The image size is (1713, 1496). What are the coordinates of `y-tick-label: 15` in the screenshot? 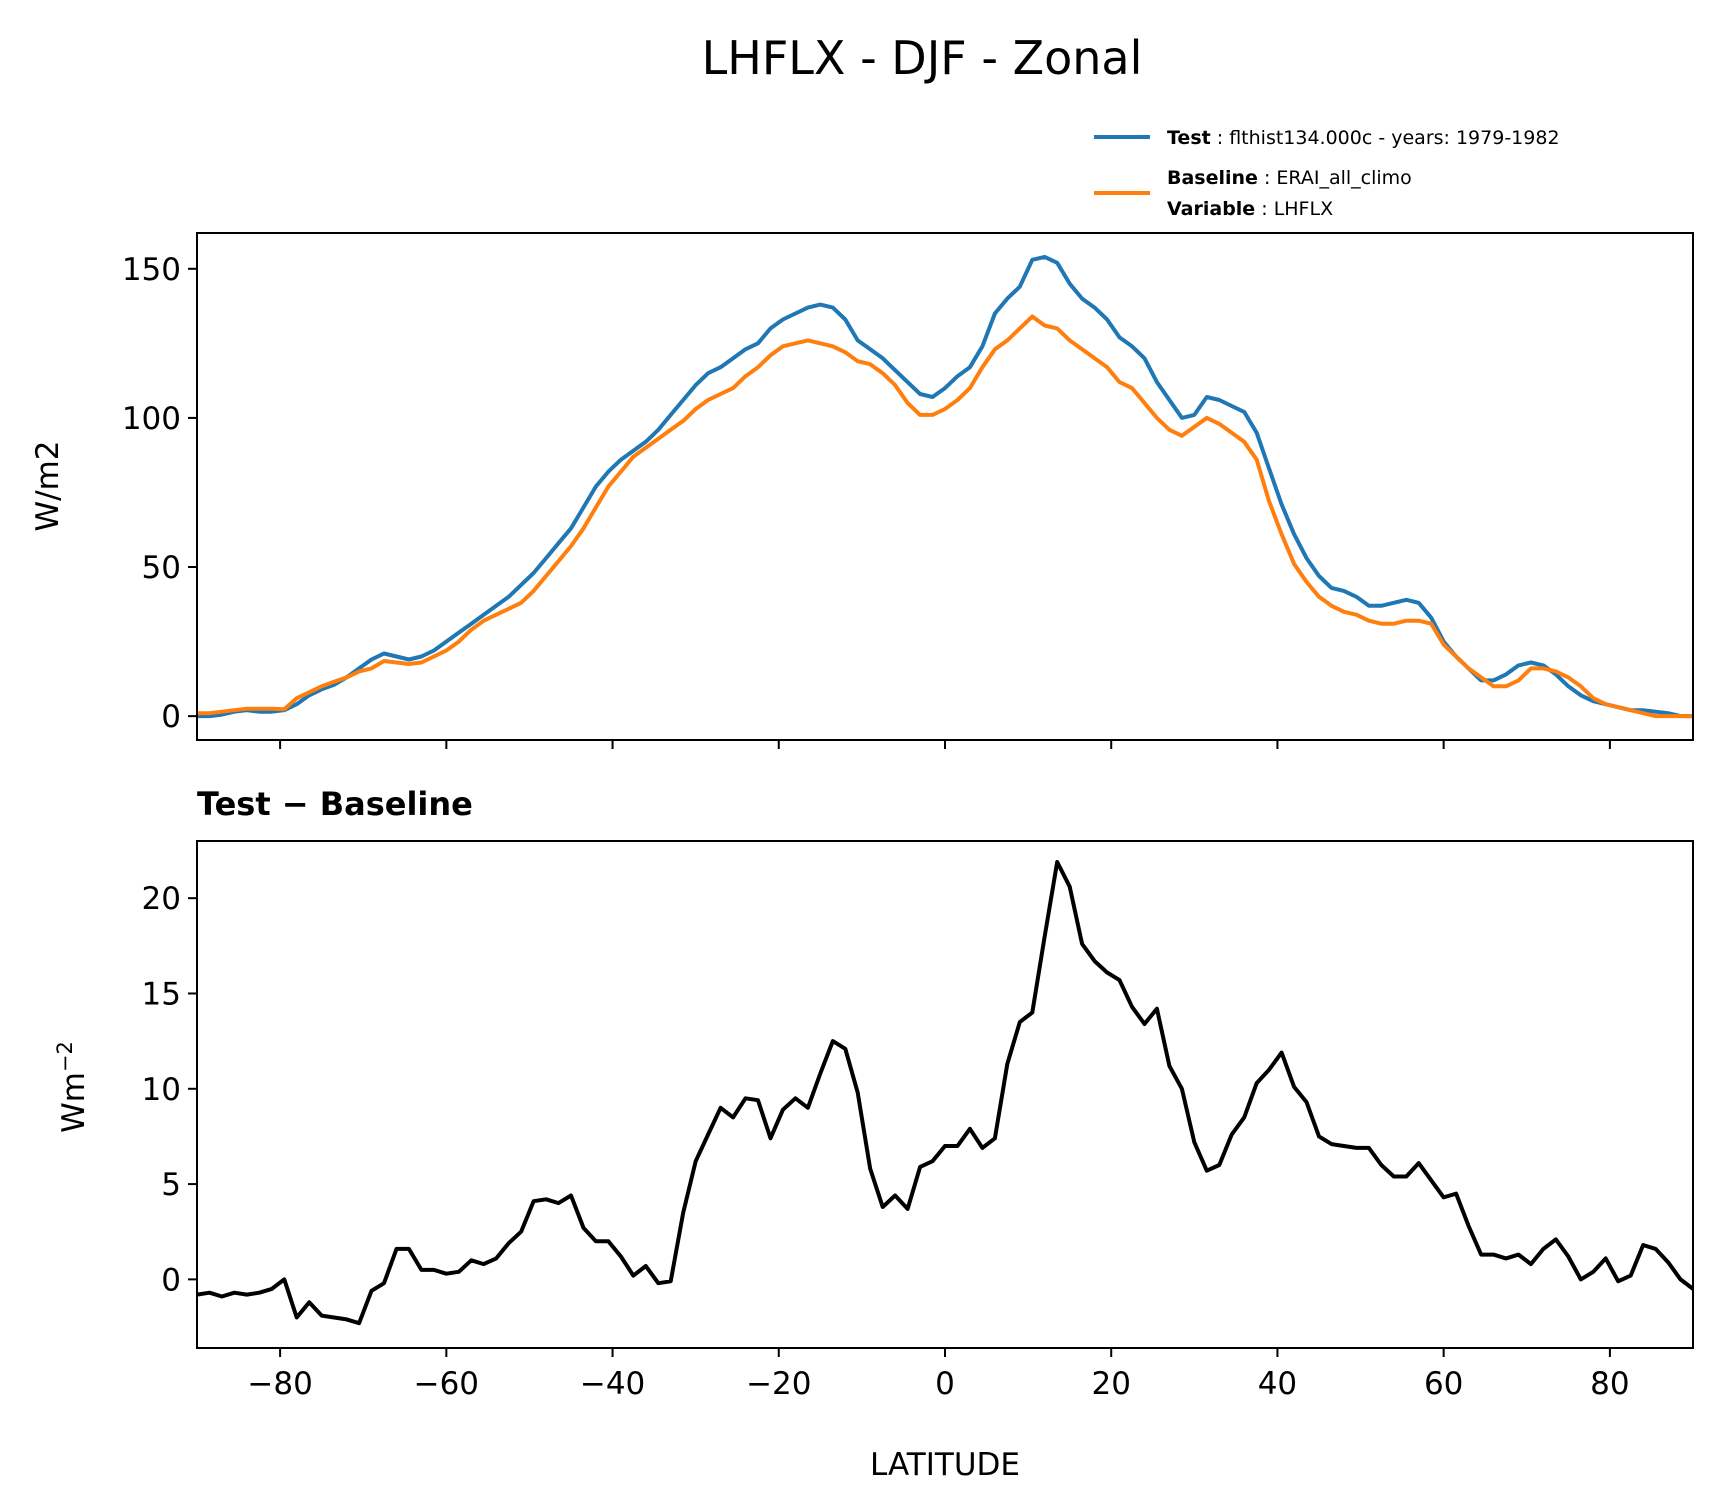 It's located at (161, 994).